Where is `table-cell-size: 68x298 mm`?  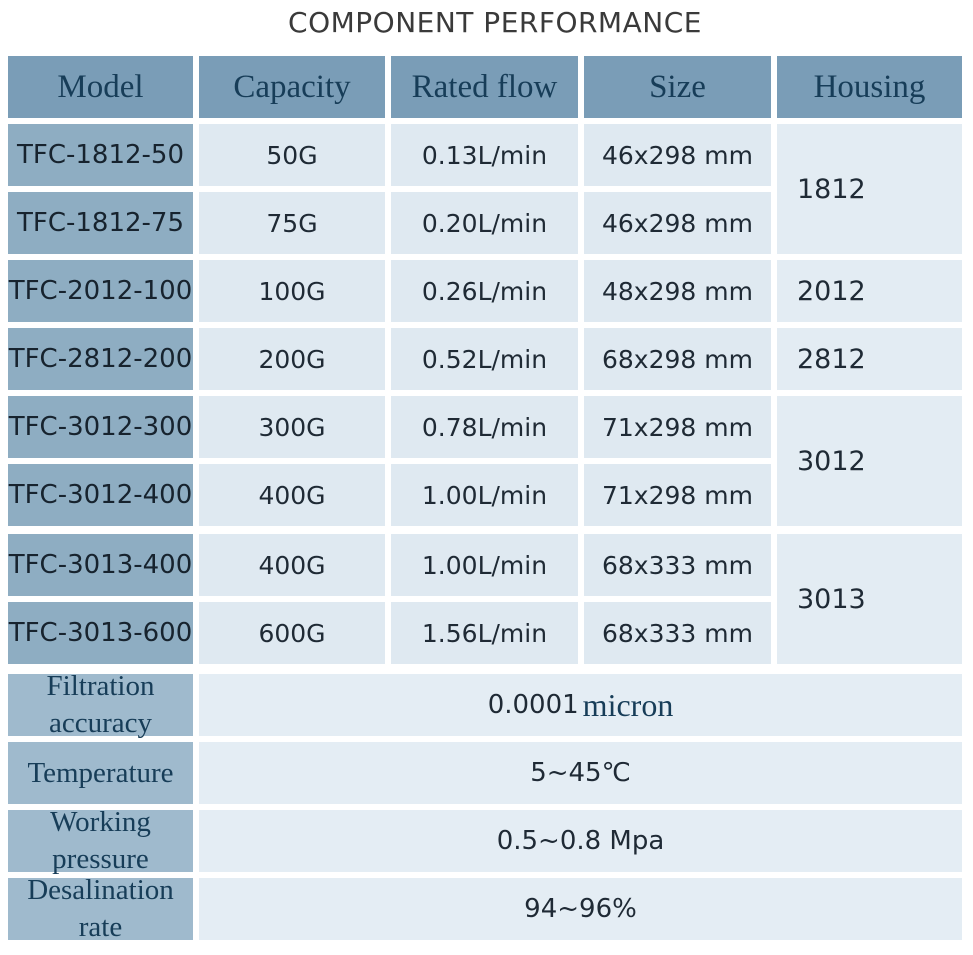 table-cell-size: 68x298 mm is located at coordinates (677, 359).